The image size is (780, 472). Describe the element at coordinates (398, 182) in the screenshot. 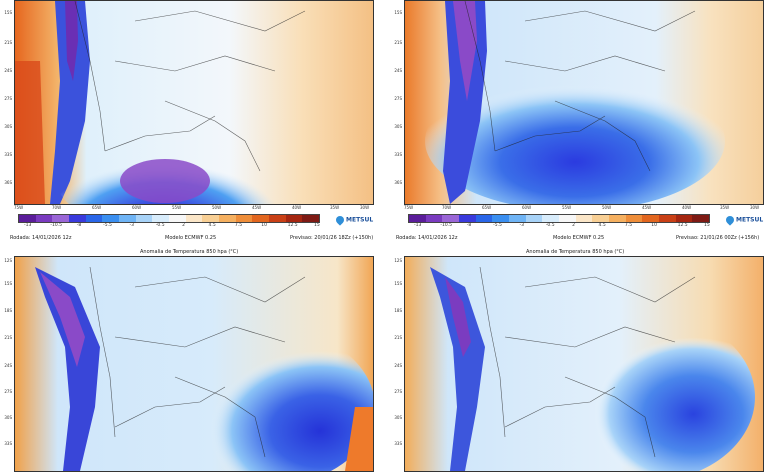

I see `lat-tick: 36S` at that location.